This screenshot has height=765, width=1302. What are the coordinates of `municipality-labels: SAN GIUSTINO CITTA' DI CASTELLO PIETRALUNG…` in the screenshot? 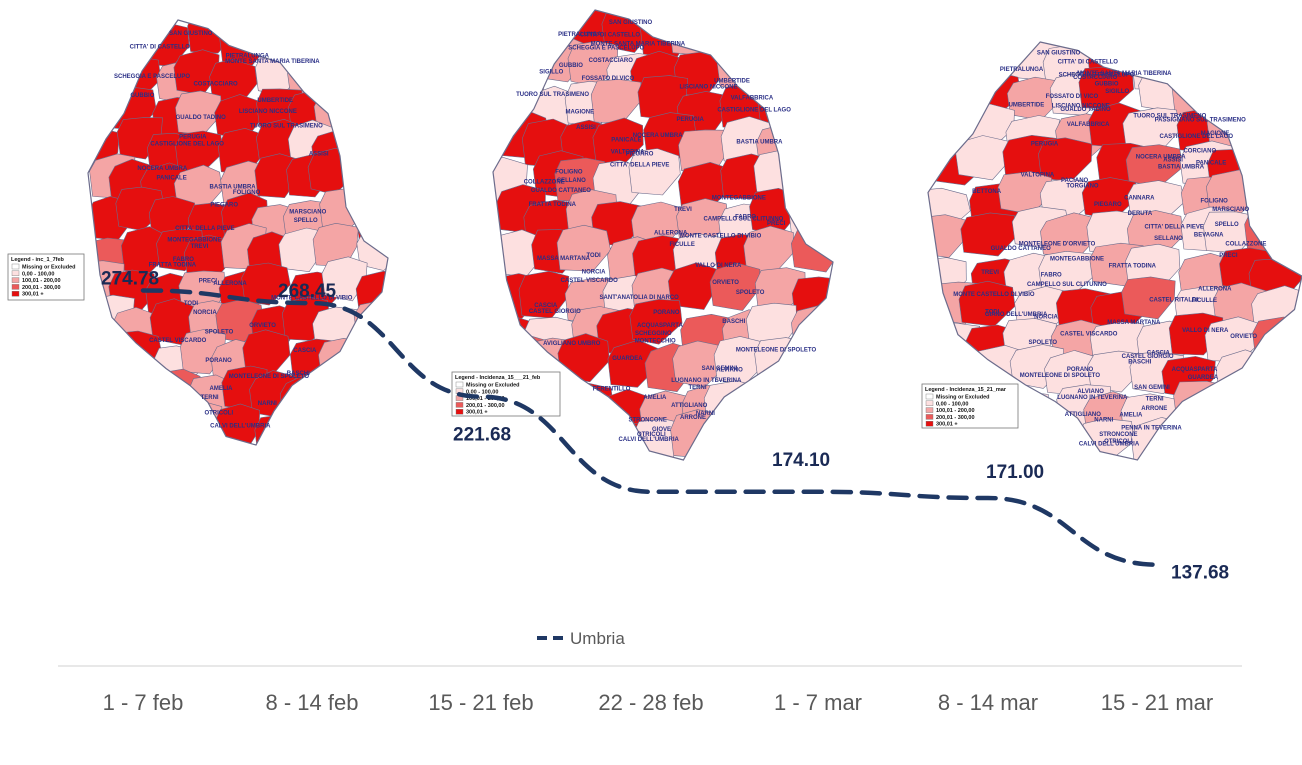 It's located at (233, 230).